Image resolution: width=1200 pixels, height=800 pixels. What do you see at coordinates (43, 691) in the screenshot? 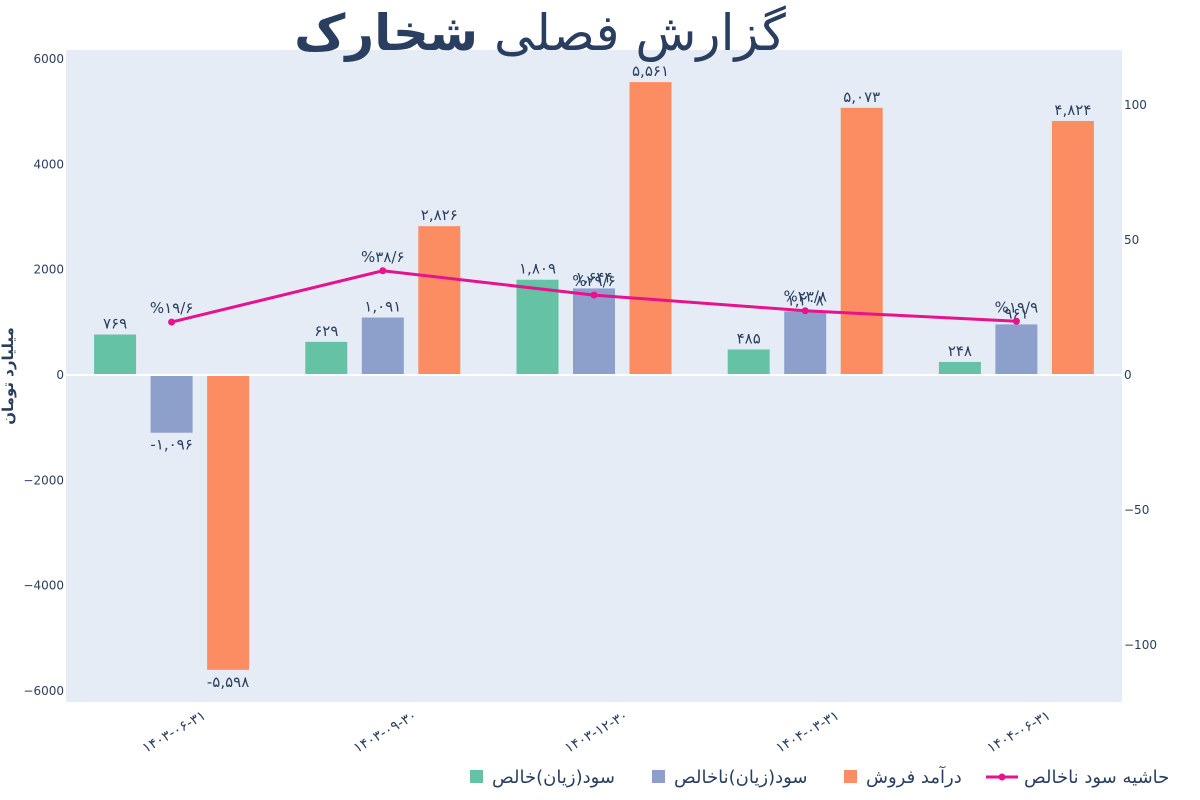
I see `y-tick-label: −6000` at bounding box center [43, 691].